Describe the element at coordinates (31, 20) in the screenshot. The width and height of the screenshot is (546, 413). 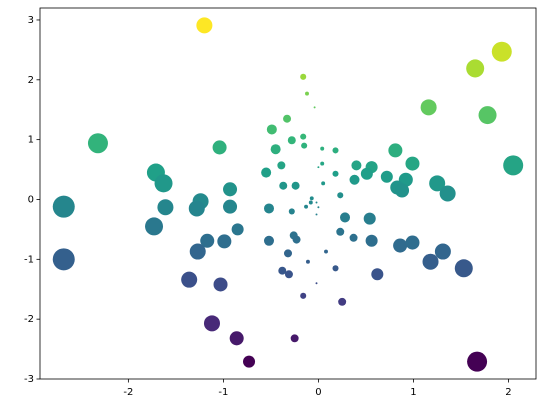
I see `y-tick-label: 3` at that location.